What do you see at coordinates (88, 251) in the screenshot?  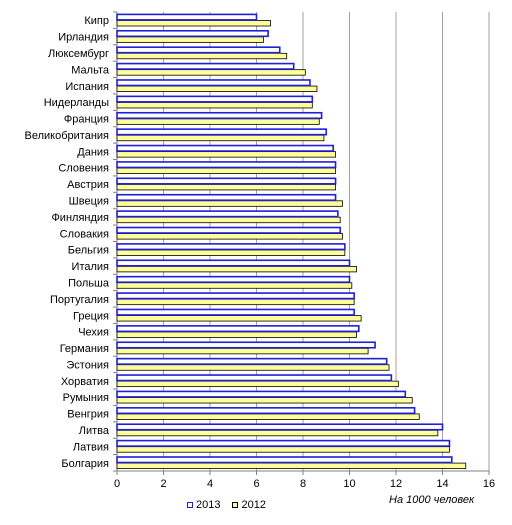 I see `category-label: Бельгия` at bounding box center [88, 251].